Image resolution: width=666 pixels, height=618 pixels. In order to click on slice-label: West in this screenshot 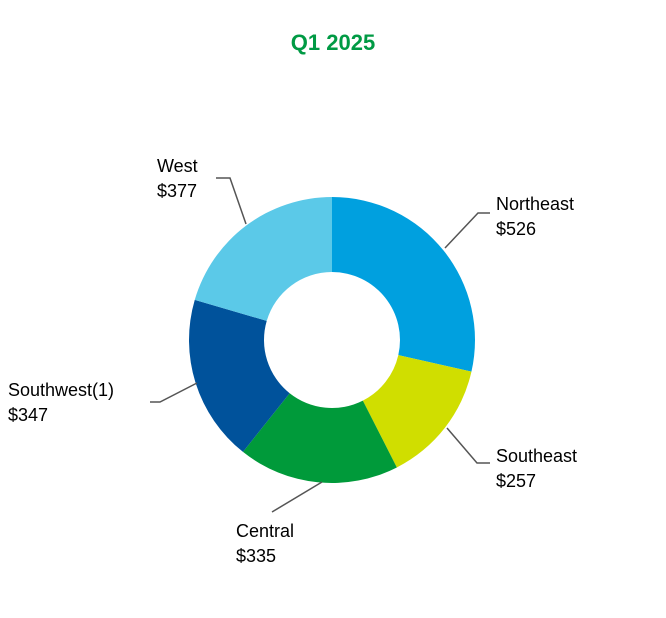, I will do `click(177, 166)`.